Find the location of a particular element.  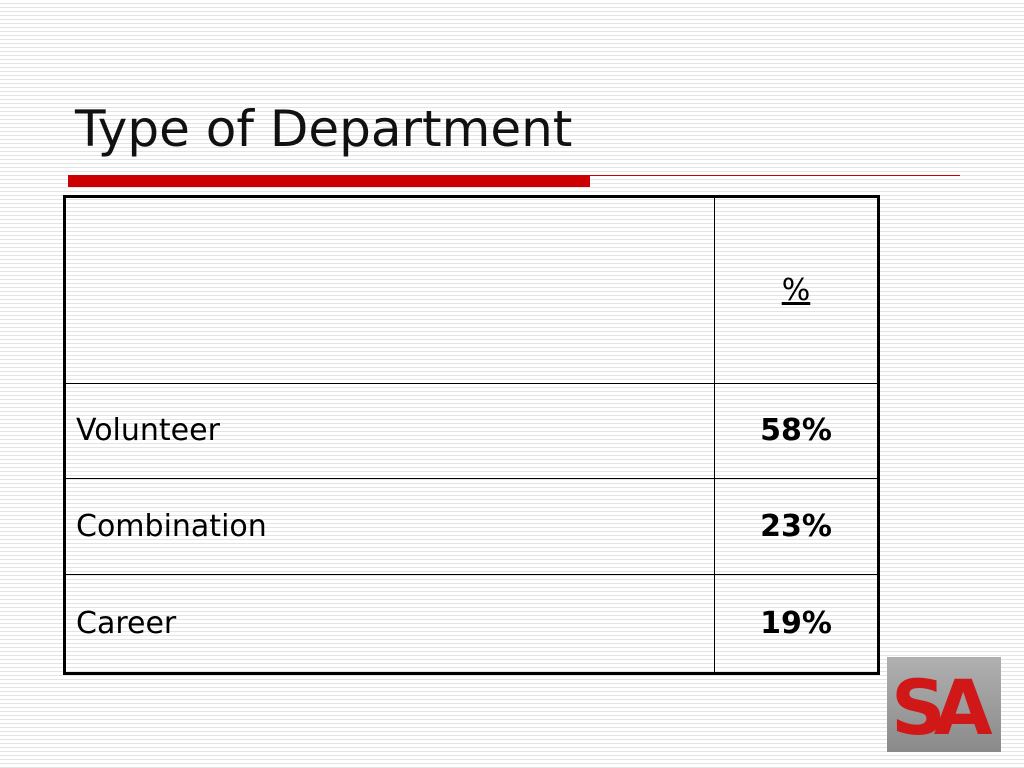

header-cell: % is located at coordinates (796, 290).